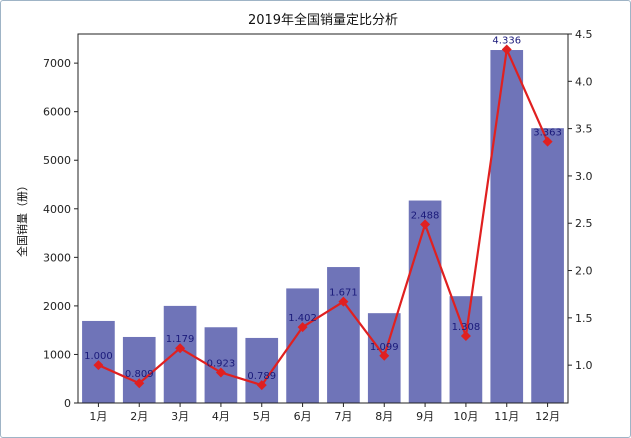 This screenshot has height=438, width=631. I want to click on y-tick-label: 1000, so click(57, 354).